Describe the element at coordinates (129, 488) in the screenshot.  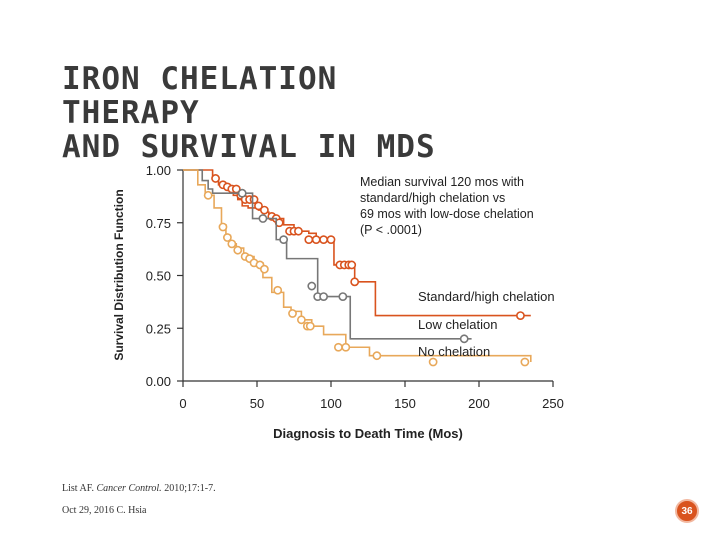
I see `citation-journal: Cancer Control.` at that location.